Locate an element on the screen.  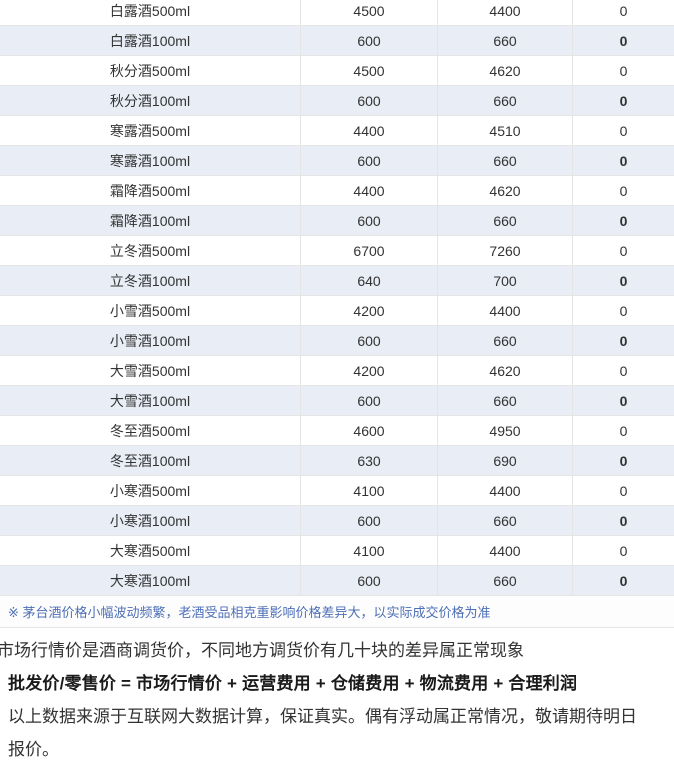
price-value-col-2: 700 is located at coordinates (505, 280).